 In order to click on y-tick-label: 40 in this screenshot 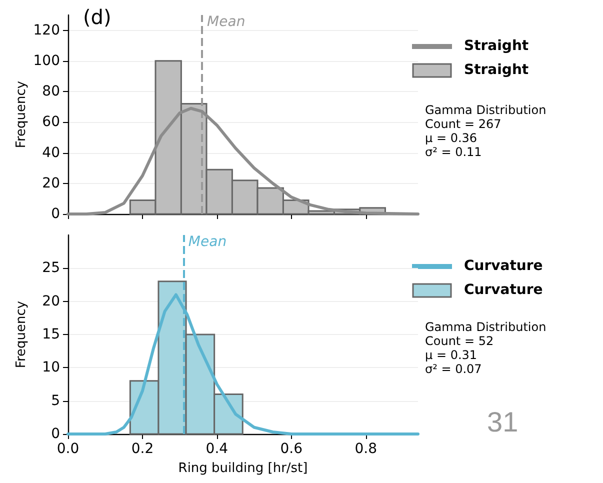, I will do `click(51, 152)`.